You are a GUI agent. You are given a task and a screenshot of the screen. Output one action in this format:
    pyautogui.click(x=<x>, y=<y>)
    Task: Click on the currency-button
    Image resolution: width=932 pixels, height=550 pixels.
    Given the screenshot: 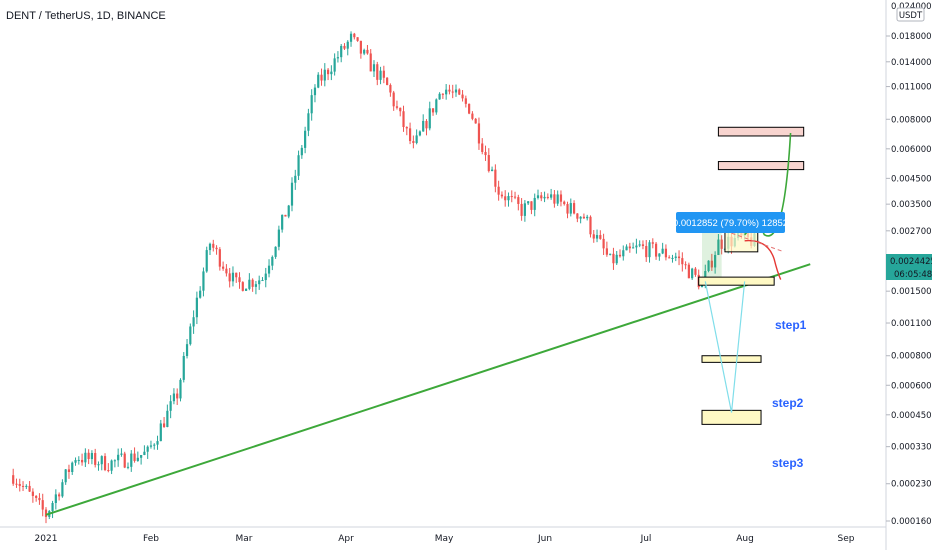 What is the action you would take?
    pyautogui.click(x=910, y=14)
    